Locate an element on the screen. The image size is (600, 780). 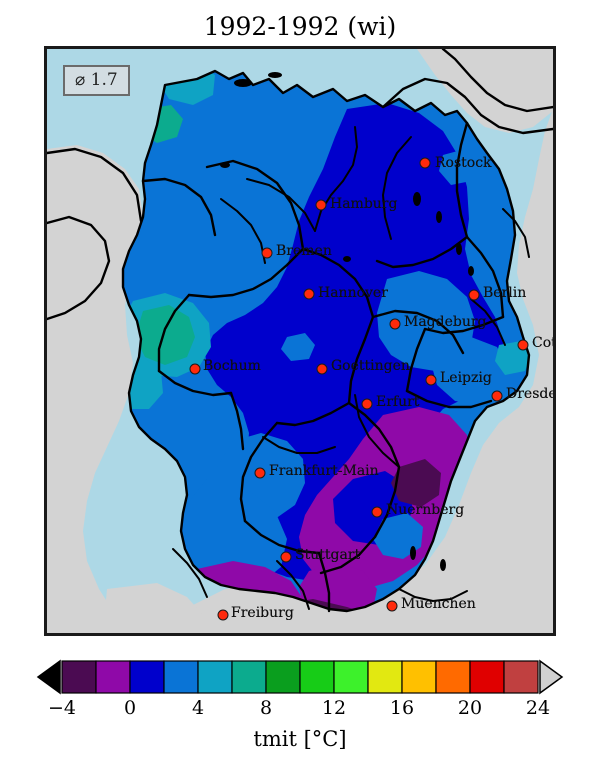
city-label: Bremen is located at coordinates (304, 251).